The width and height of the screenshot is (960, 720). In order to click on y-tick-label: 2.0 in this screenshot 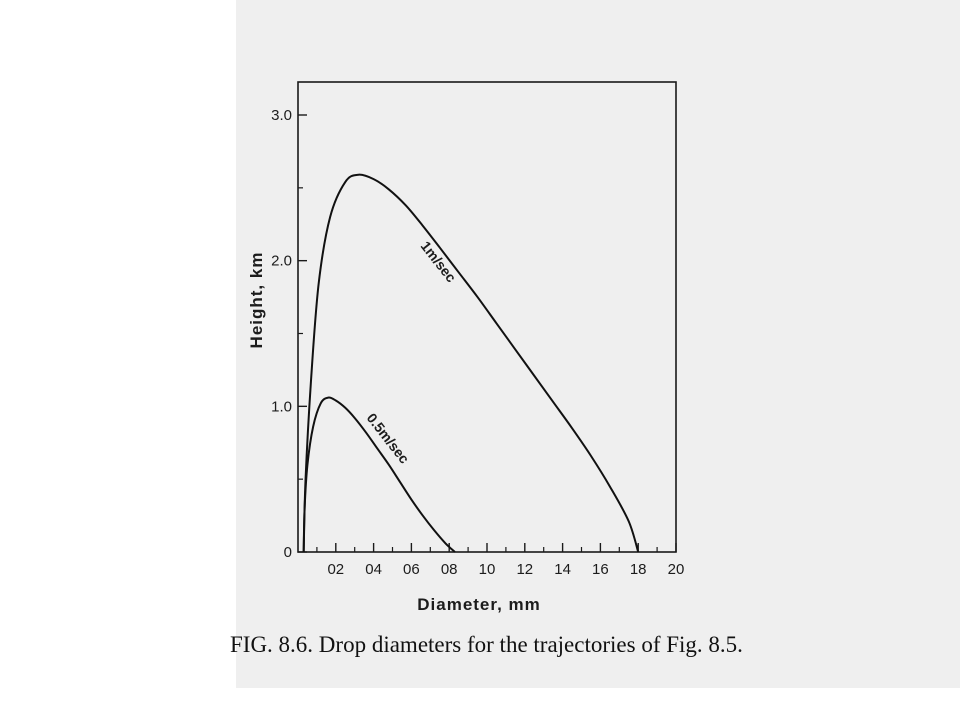, I will do `click(281, 261)`.